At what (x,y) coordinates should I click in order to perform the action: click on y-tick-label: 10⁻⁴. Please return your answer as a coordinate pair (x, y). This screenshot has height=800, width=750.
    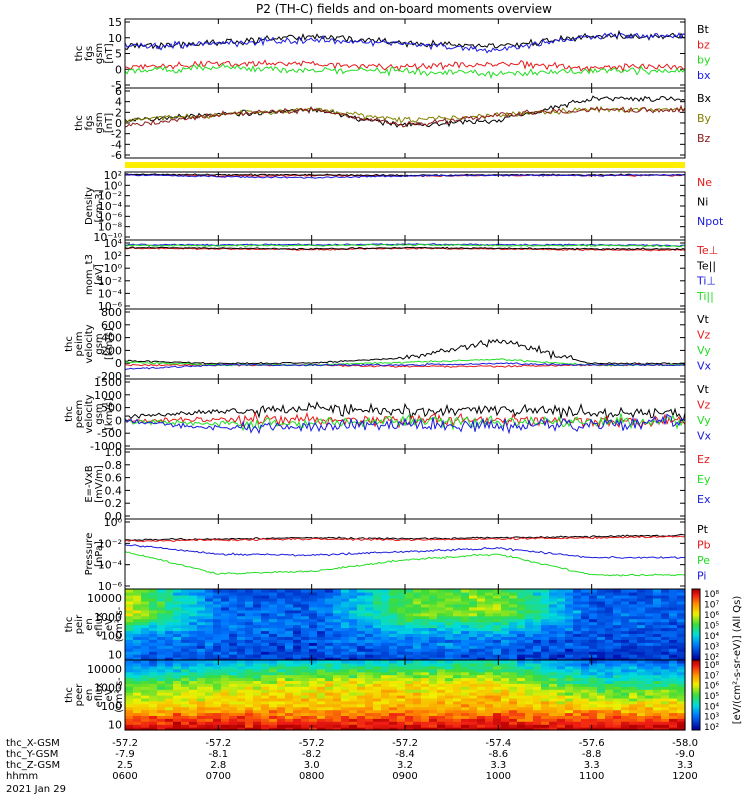
    Looking at the image, I should click on (110, 293).